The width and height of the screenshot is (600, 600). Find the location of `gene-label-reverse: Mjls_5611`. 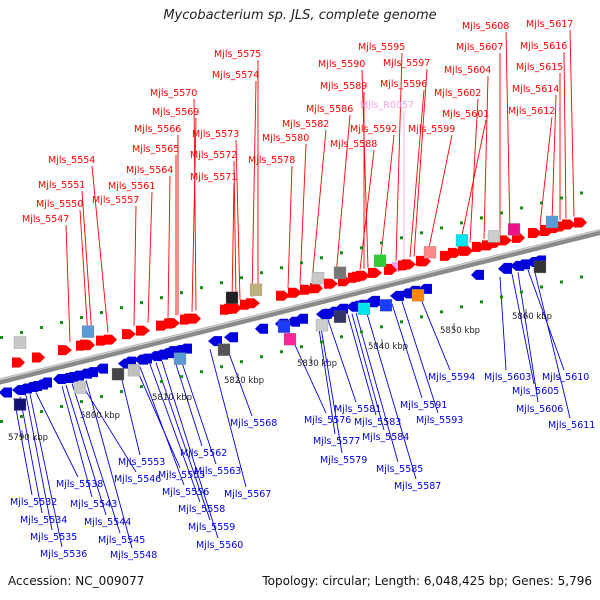

gene-label-reverse: Mjls_5611 is located at coordinates (571, 425).